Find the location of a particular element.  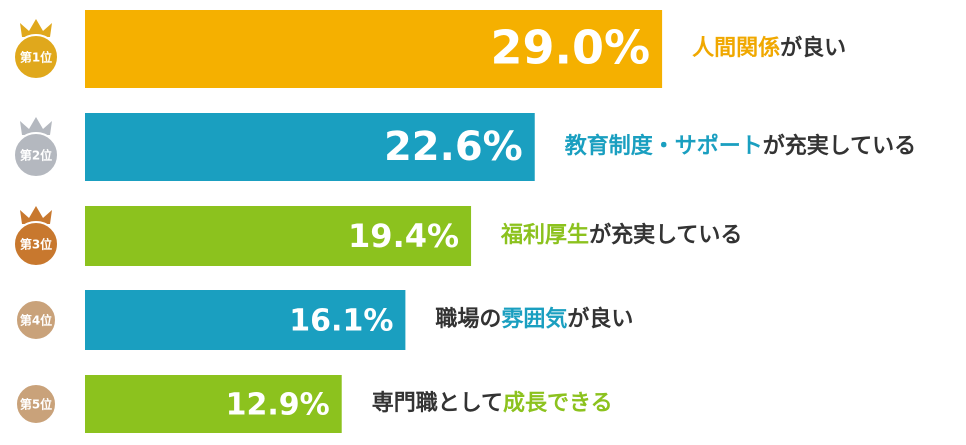

category-part: 成長できる is located at coordinates (558, 403).